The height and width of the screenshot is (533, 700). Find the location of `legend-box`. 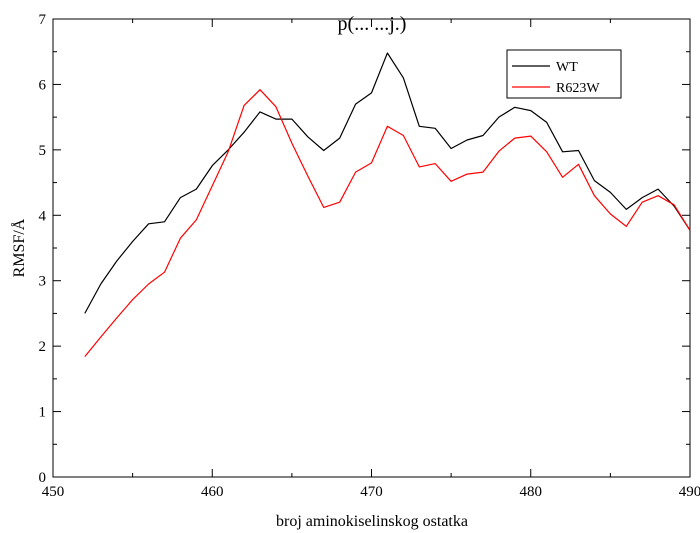

legend-box is located at coordinates (564, 74).